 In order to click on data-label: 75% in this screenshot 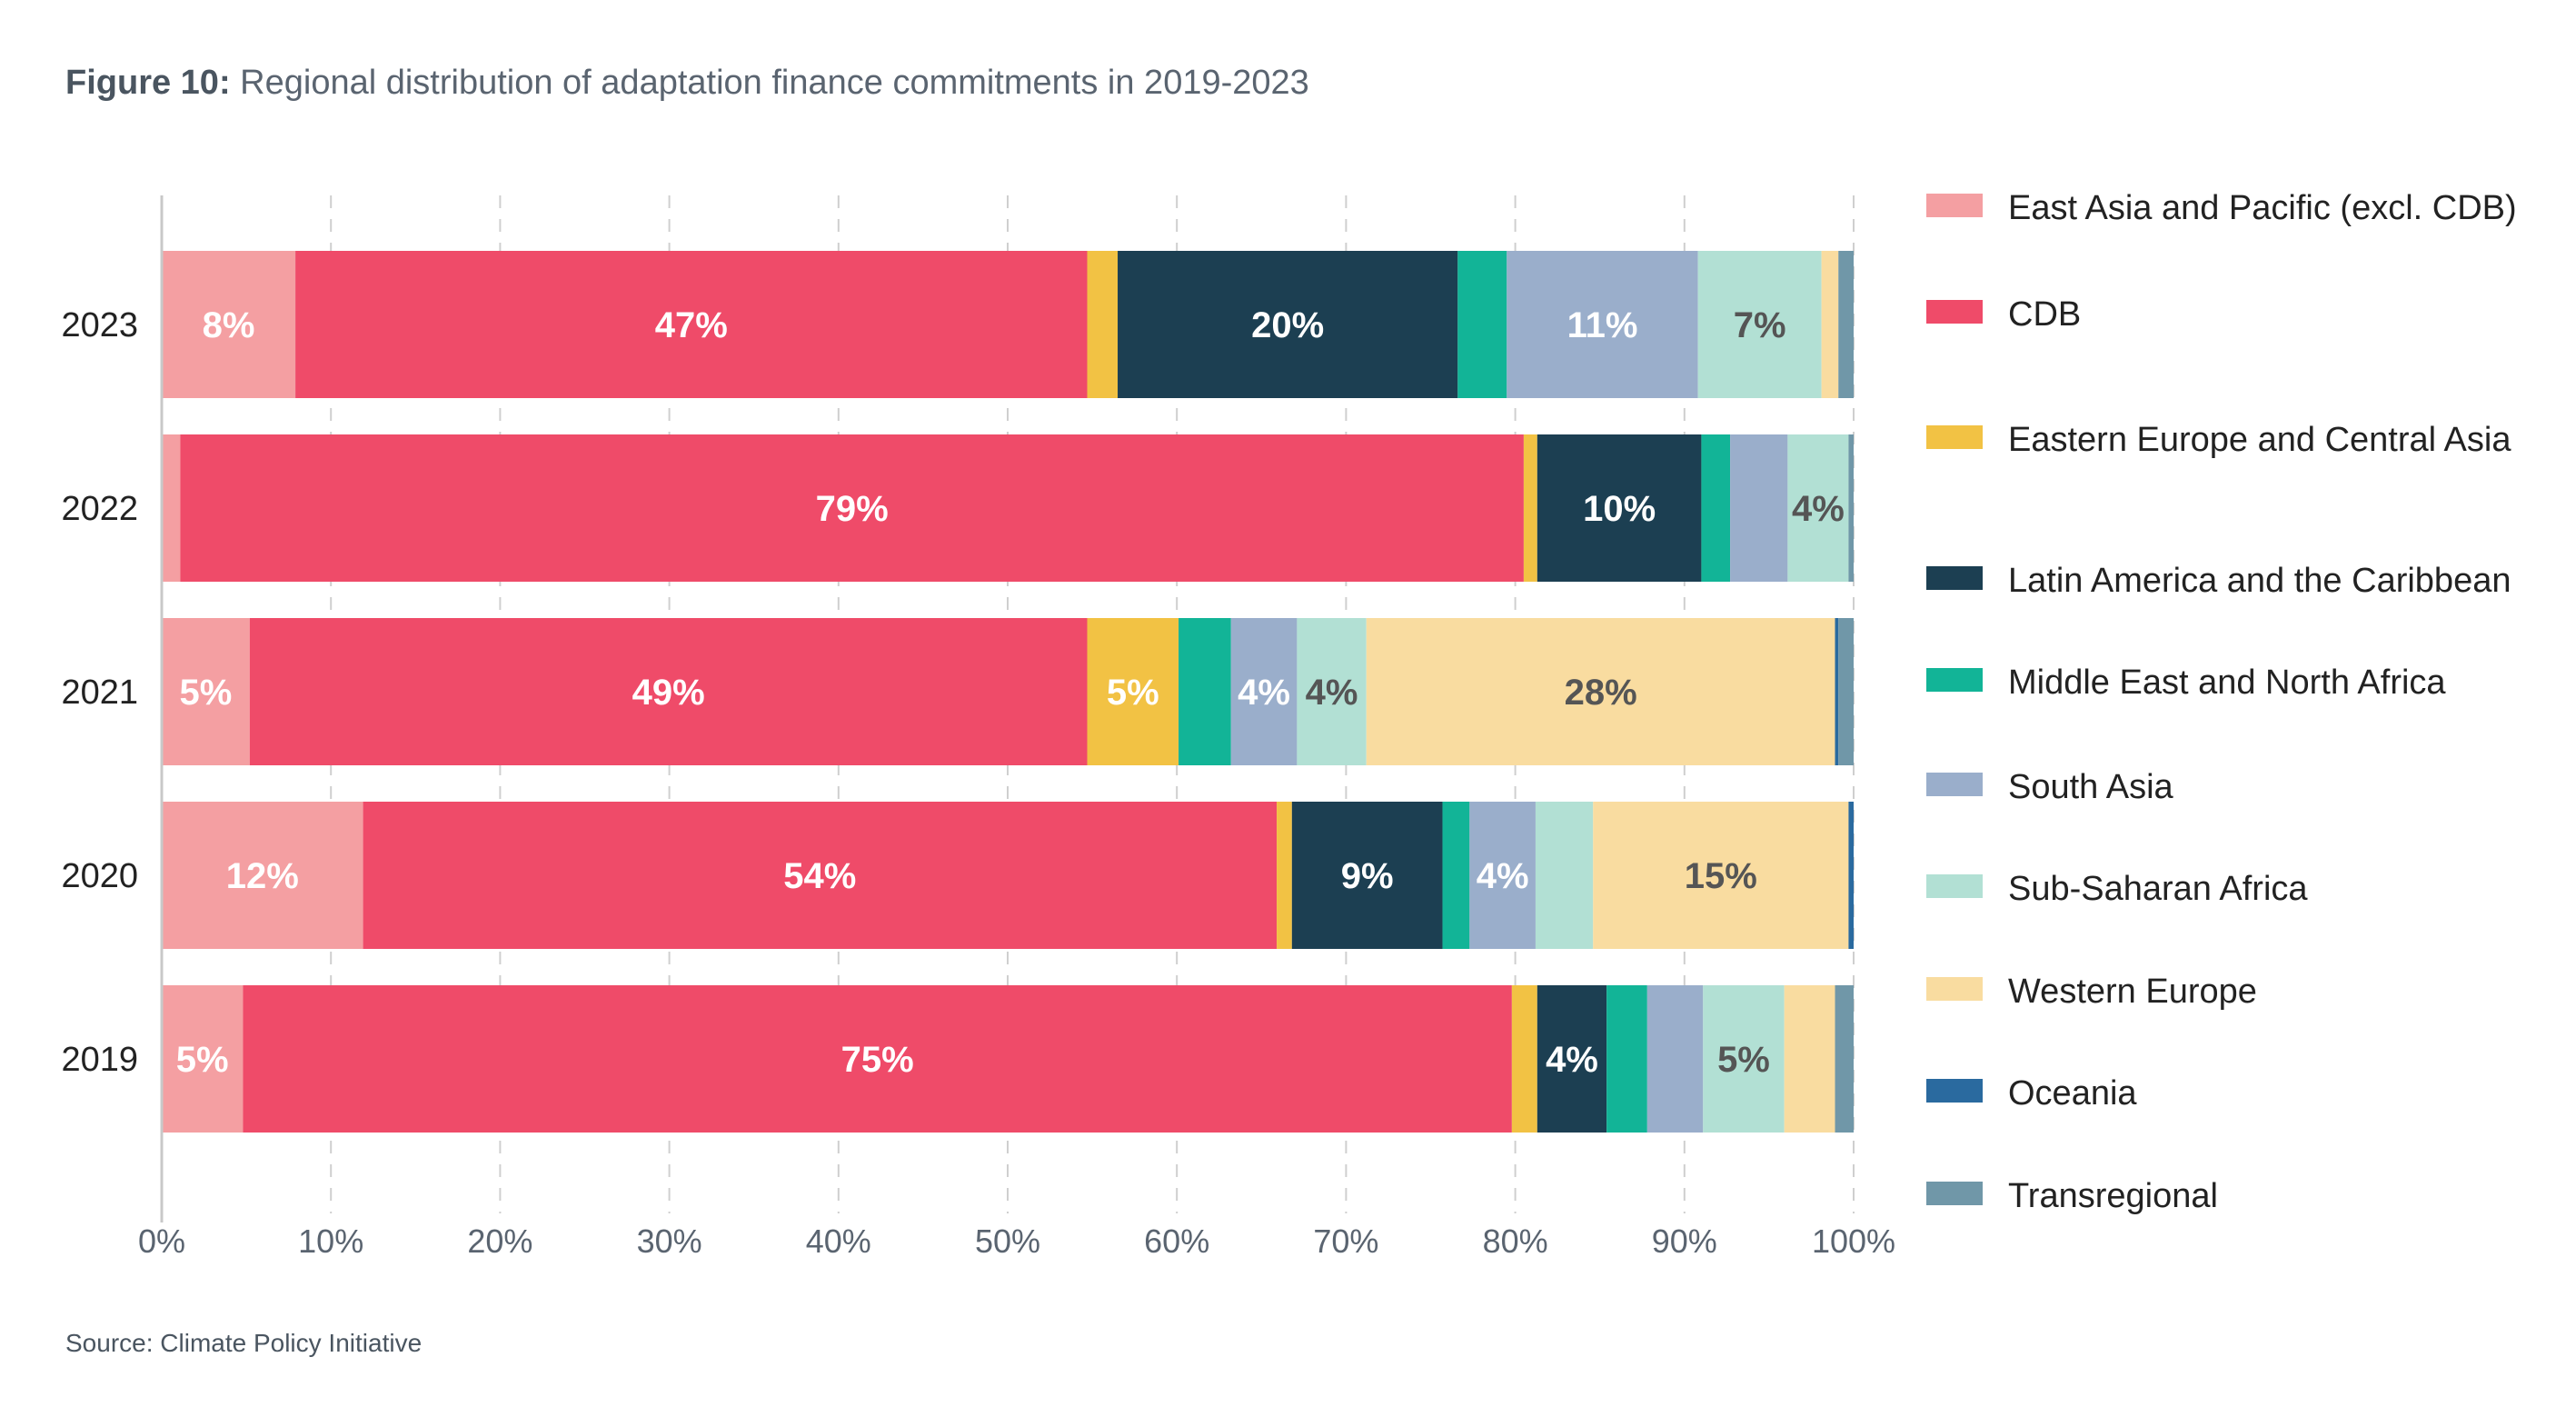, I will do `click(878, 1060)`.